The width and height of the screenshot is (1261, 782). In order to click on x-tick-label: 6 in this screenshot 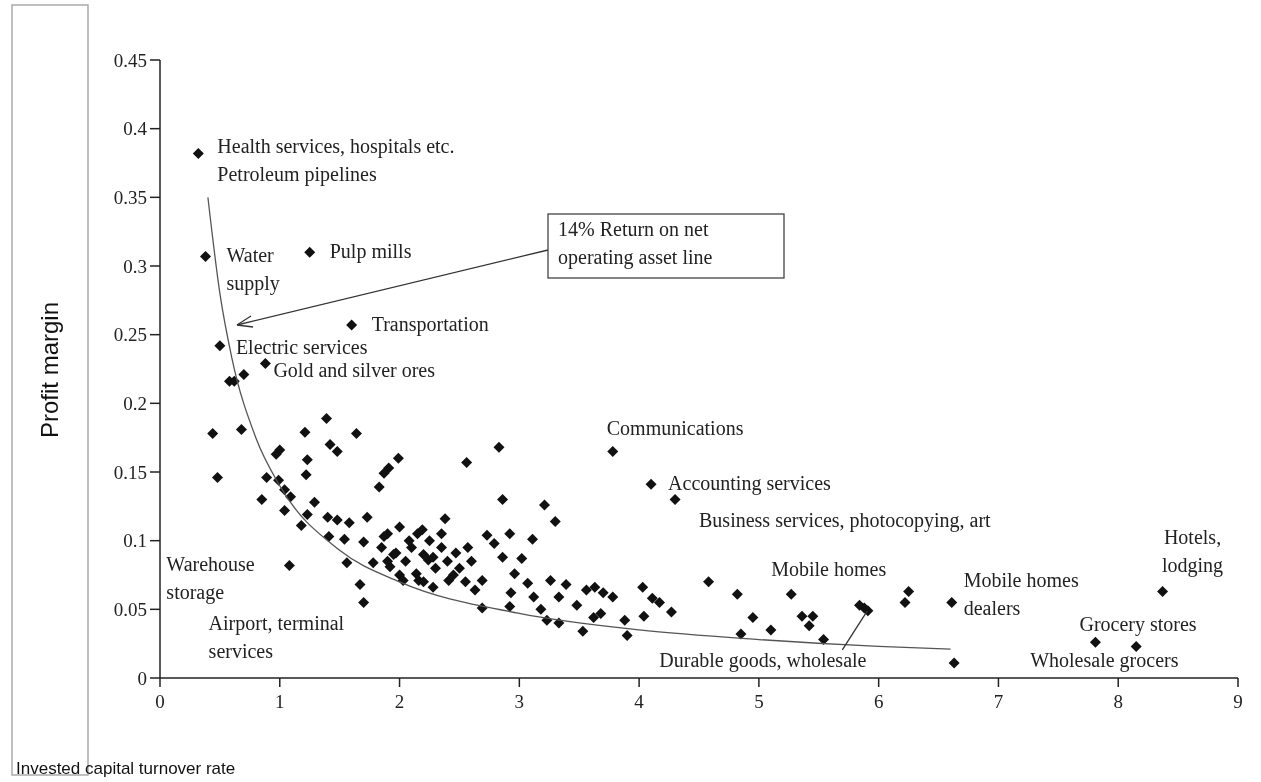, I will do `click(878, 701)`.